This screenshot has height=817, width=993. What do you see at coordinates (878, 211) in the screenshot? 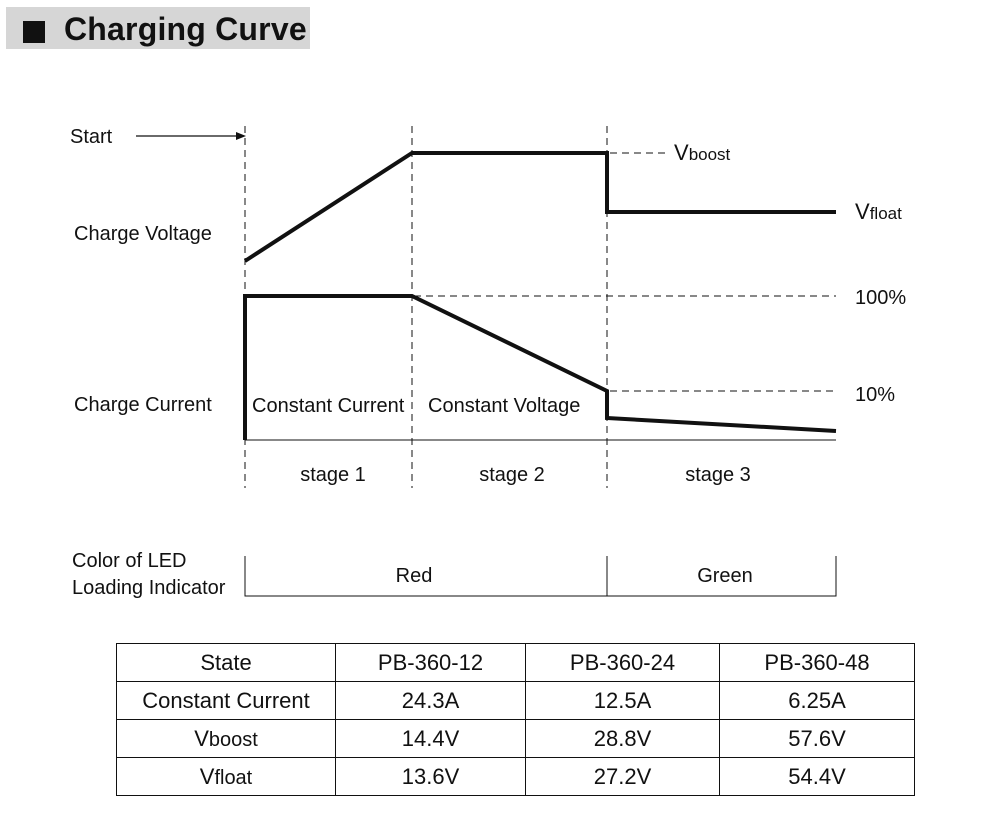
I see `vfloat-label: Vfloat` at bounding box center [878, 211].